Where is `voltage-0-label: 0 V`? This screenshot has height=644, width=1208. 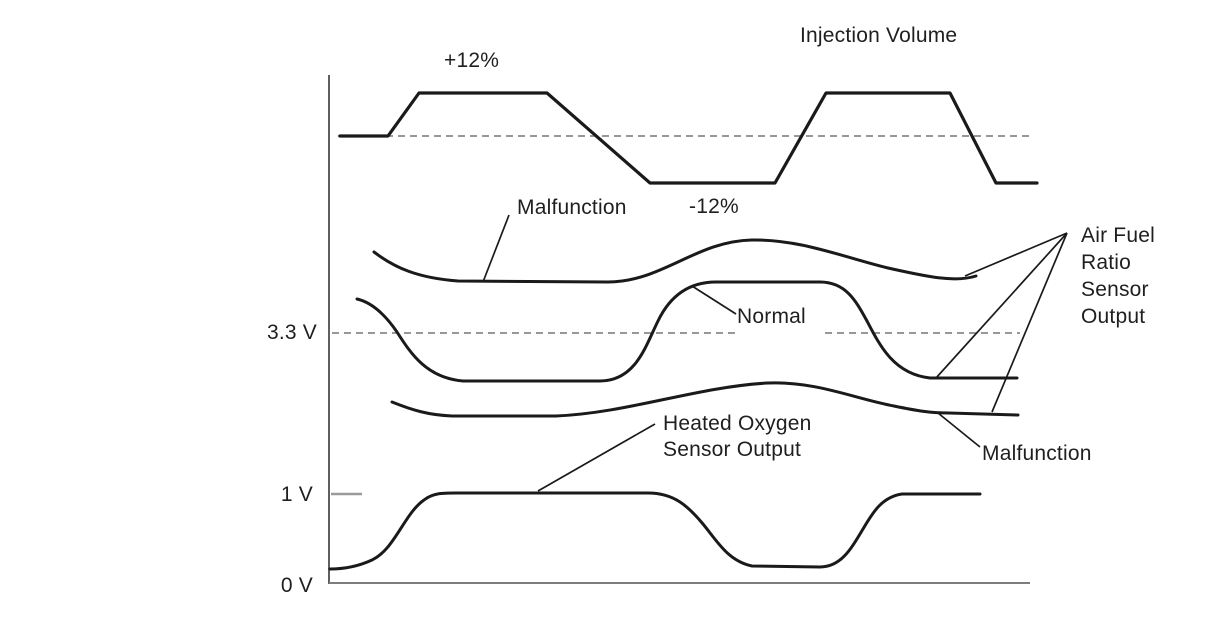
voltage-0-label: 0 V is located at coordinates (296, 585).